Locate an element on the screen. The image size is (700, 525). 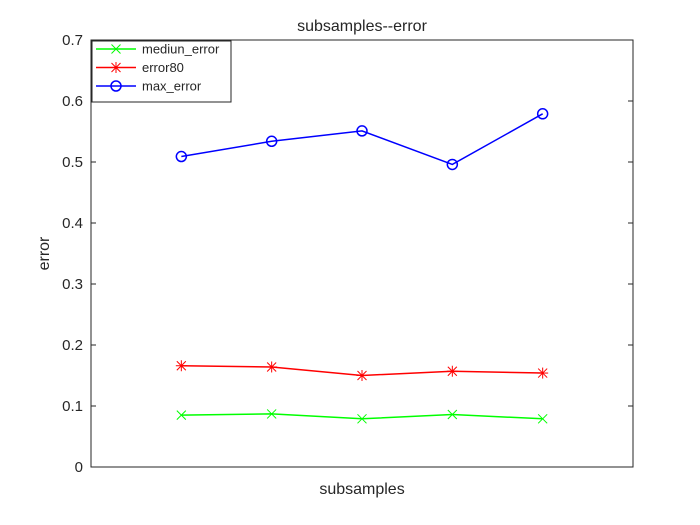
series-max_error is located at coordinates (362, 139).